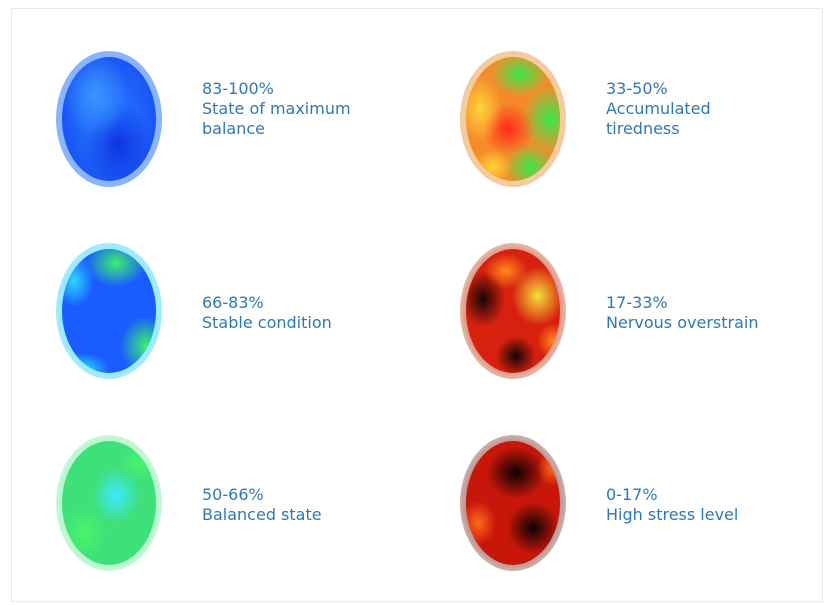 The height and width of the screenshot is (605, 828). I want to click on state-range: 0-17%, so click(632, 494).